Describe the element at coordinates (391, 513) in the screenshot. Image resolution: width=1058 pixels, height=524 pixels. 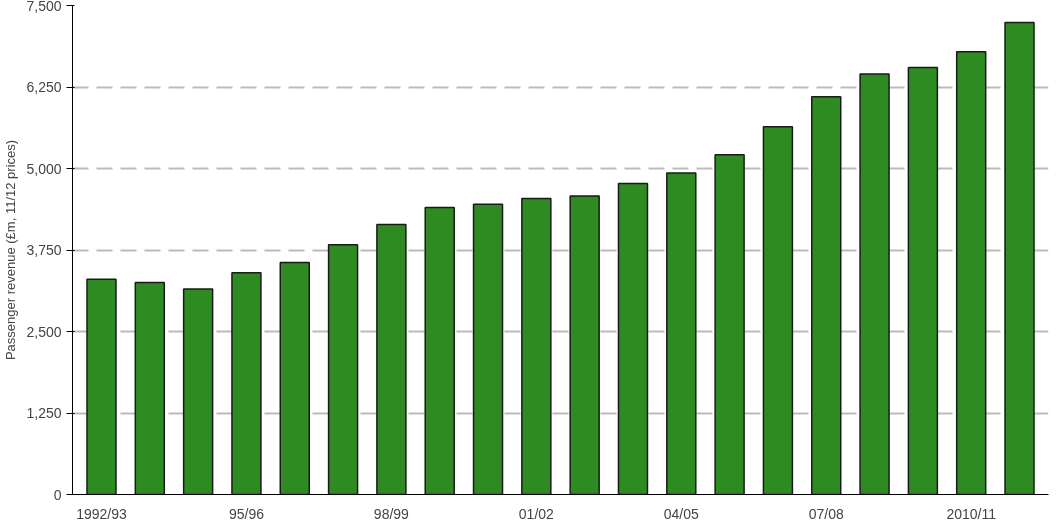
I see `x-tick-label: 98/99` at that location.